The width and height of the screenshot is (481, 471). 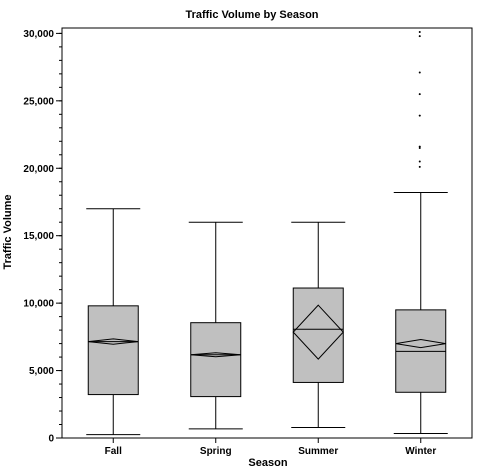 What do you see at coordinates (38, 34) in the screenshot?
I see `y-tick-label: 30,000` at bounding box center [38, 34].